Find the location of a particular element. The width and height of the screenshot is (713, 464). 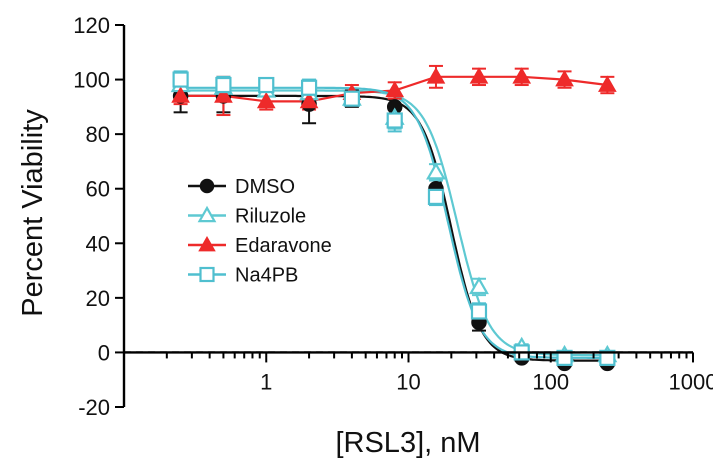

legend-item-dmso: DMSO is located at coordinates (241, 187).